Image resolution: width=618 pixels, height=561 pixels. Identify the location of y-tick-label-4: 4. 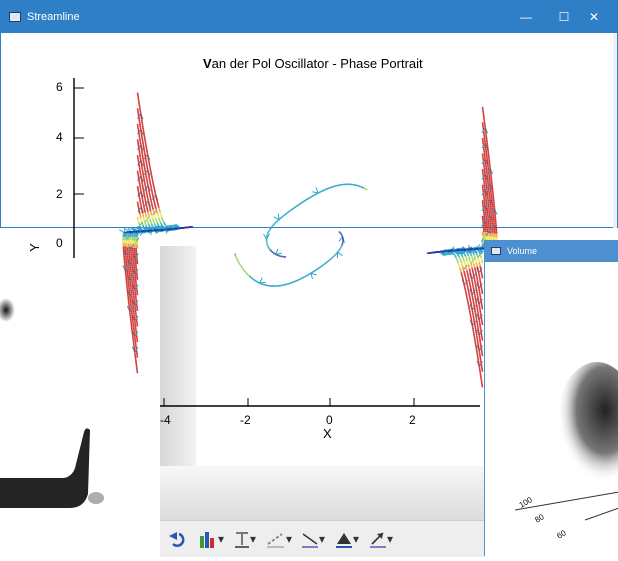
(59, 137).